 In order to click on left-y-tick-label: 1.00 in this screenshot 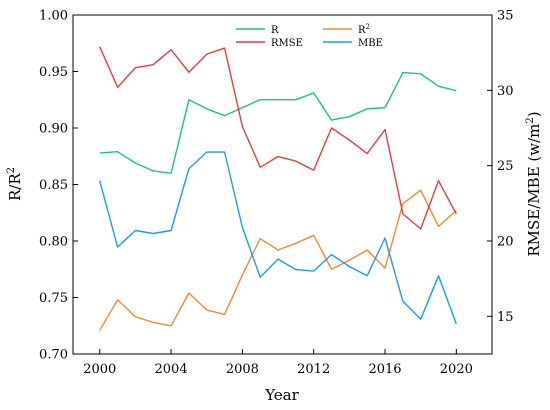, I will do `click(53, 16)`.